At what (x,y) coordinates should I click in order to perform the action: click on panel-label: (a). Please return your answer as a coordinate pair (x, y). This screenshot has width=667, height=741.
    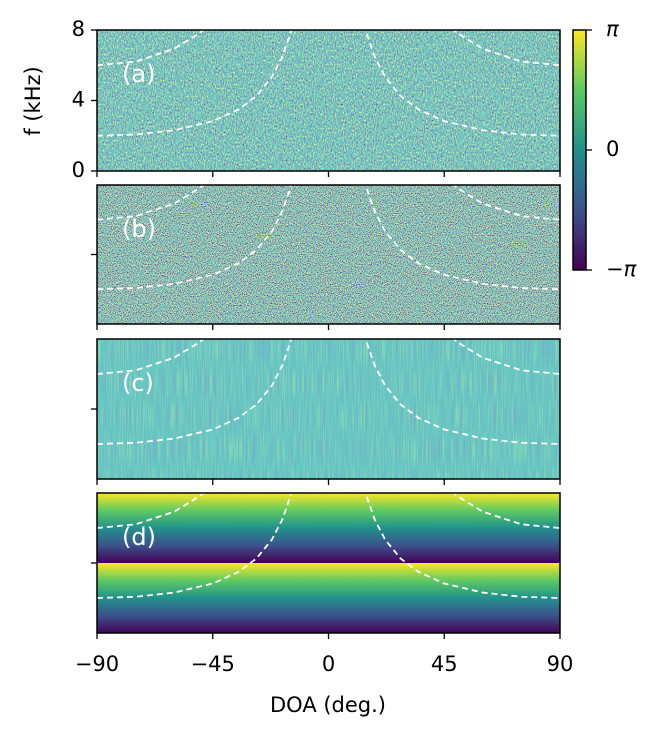
    Looking at the image, I should click on (138, 74).